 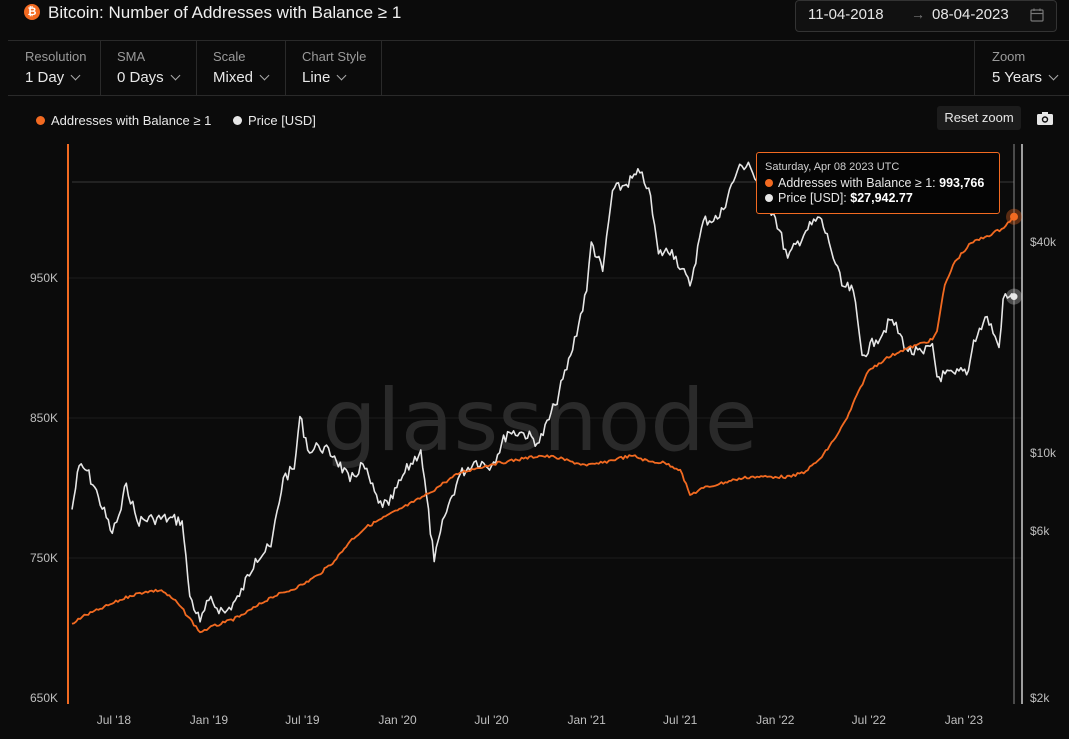 I want to click on y-left-tick-label: 650K, so click(x=44, y=698).